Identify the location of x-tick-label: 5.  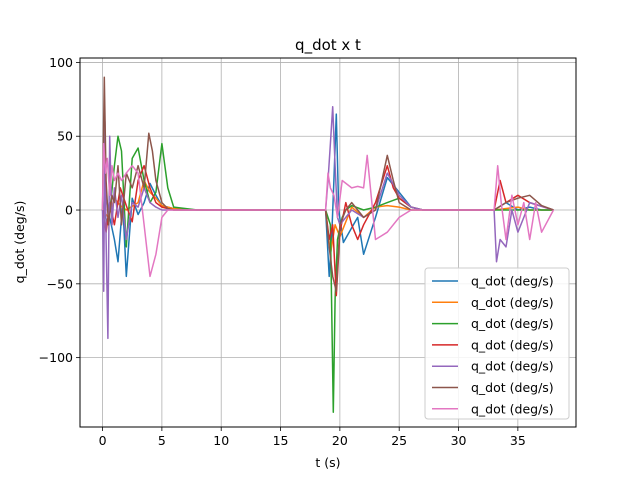
(162, 440).